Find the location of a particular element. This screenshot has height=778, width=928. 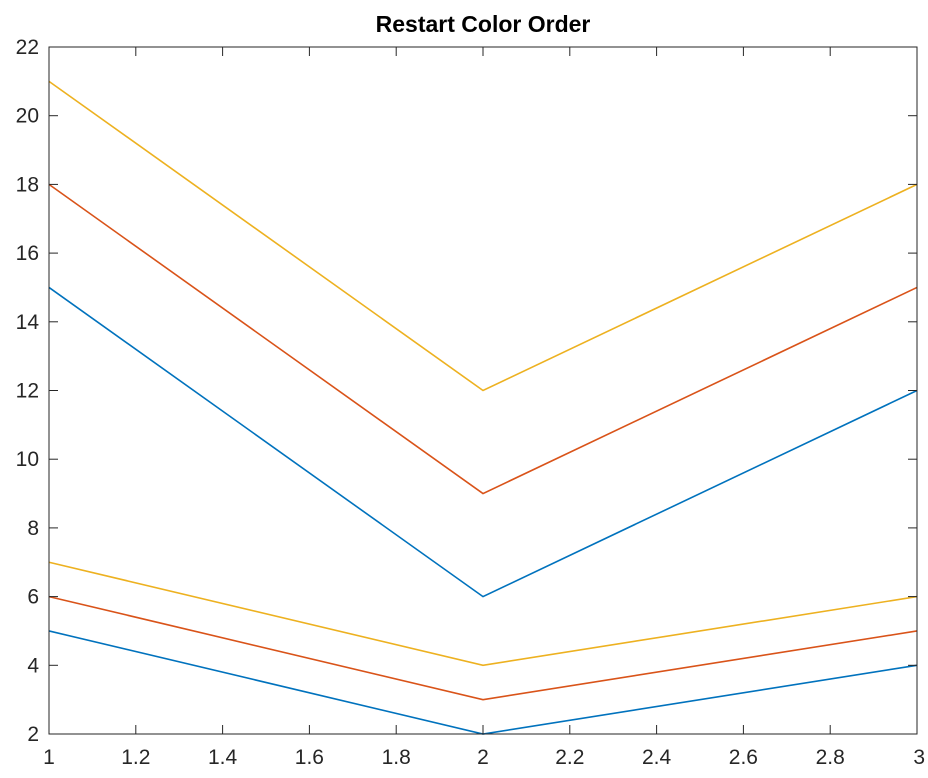

y-tick-label: 18 is located at coordinates (27, 184).